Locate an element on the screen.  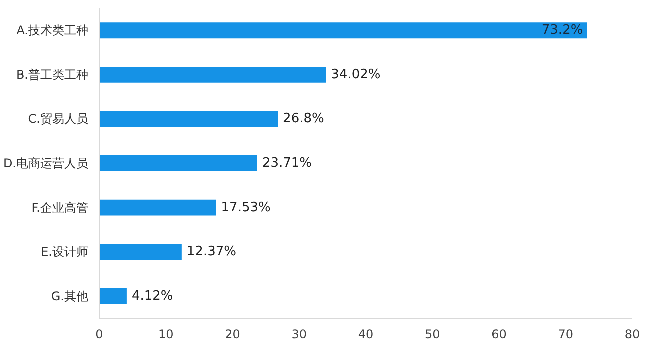
data-label: 73.2% is located at coordinates (563, 30).